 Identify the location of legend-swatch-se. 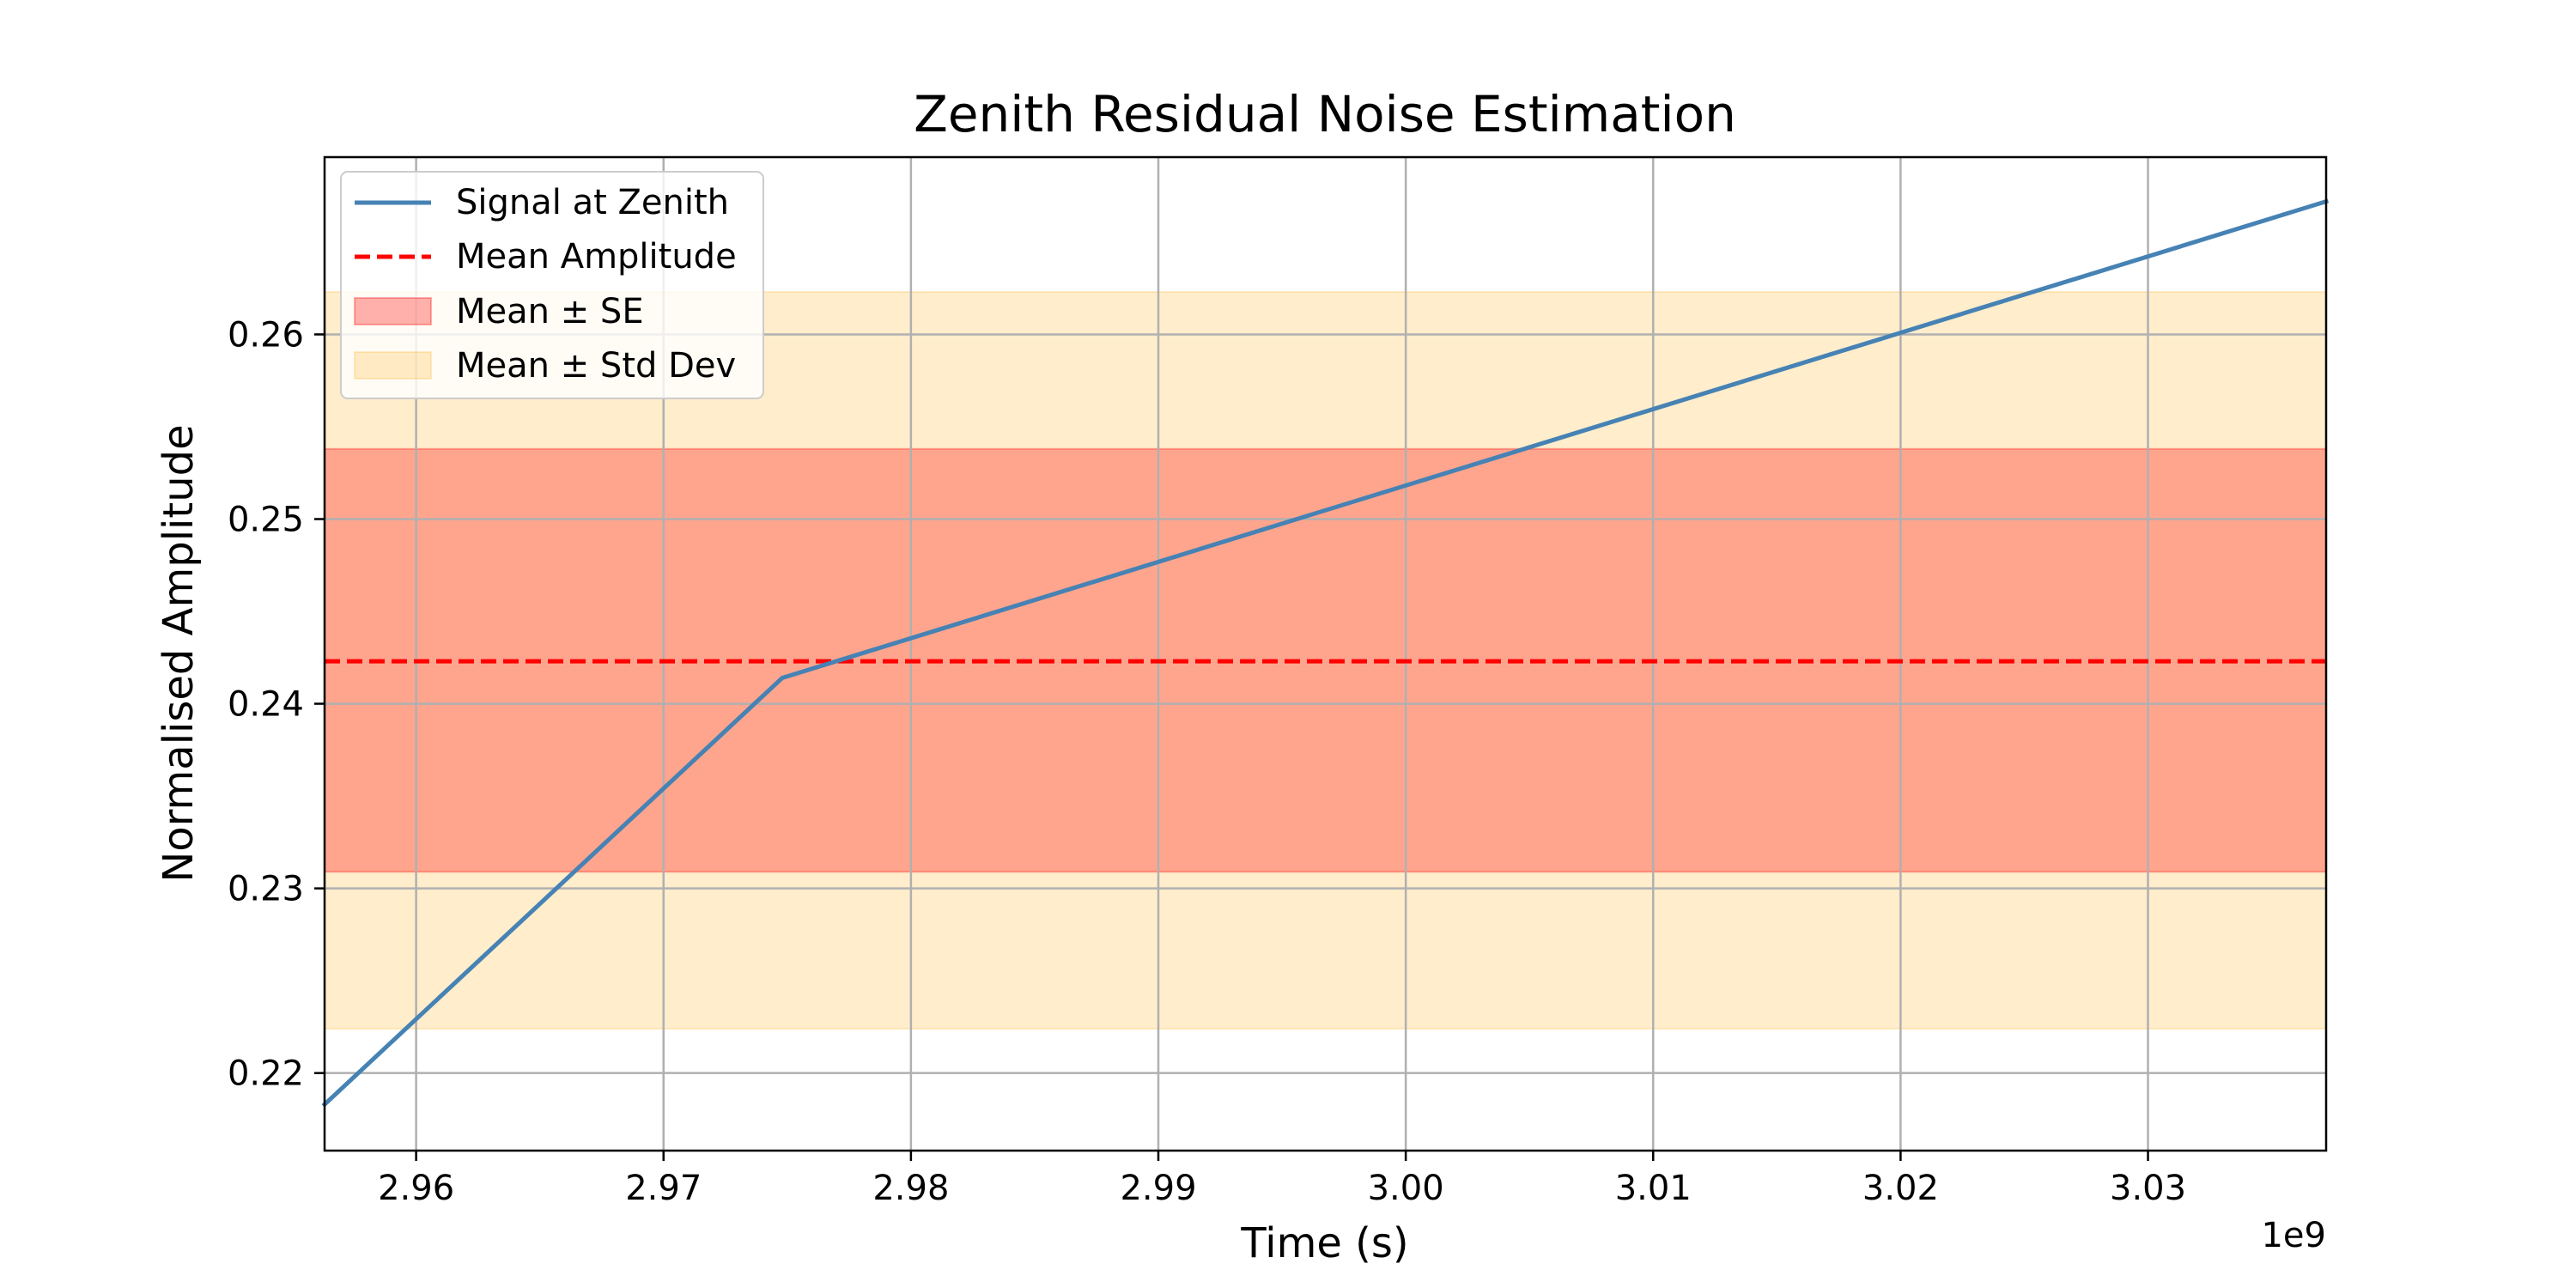
(393, 311).